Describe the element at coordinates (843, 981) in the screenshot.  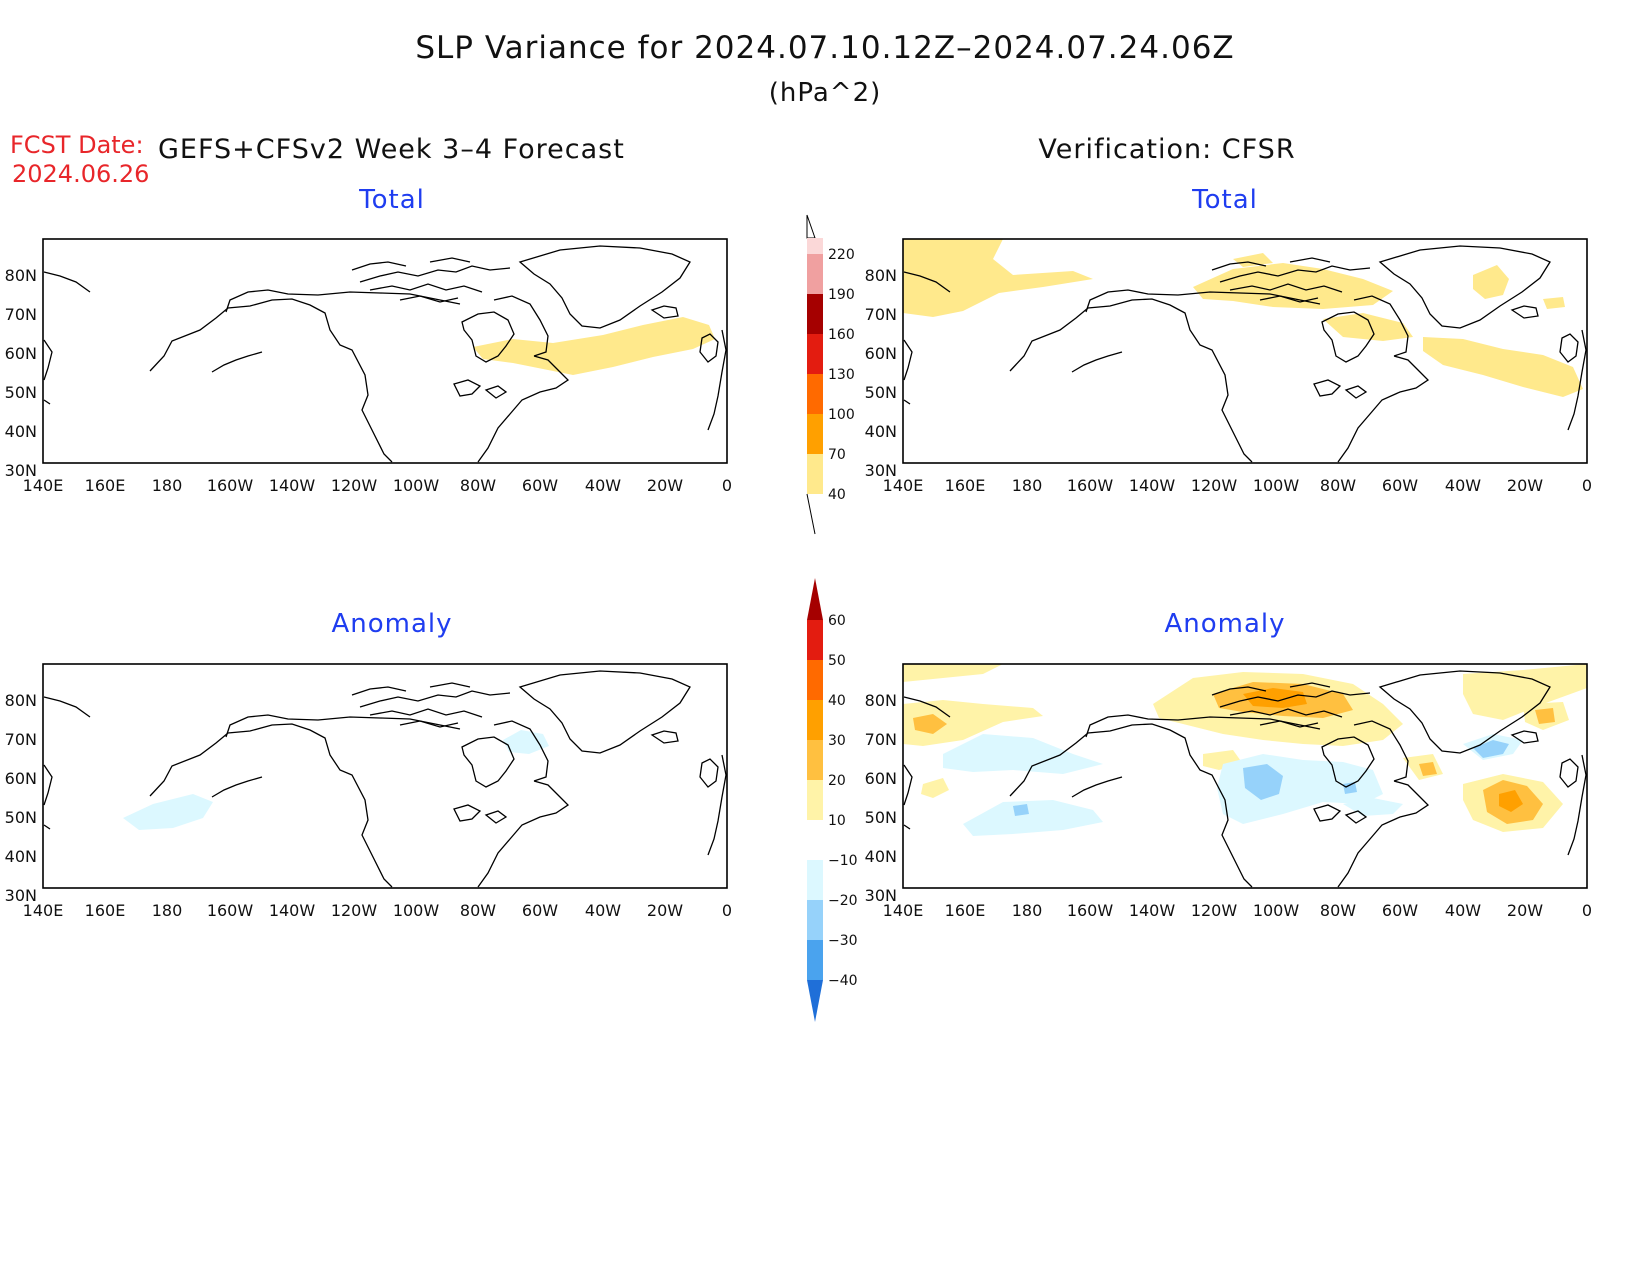
I see `colorbar-label: −40` at that location.